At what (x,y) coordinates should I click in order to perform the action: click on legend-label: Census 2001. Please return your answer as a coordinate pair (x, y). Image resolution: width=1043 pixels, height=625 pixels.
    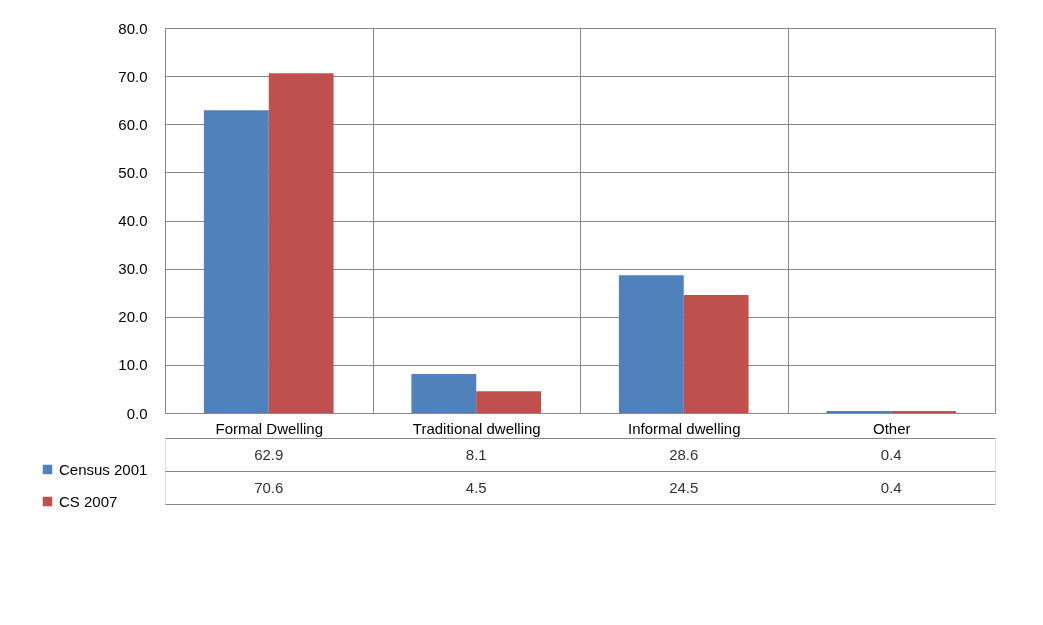
    Looking at the image, I should click on (103, 469).